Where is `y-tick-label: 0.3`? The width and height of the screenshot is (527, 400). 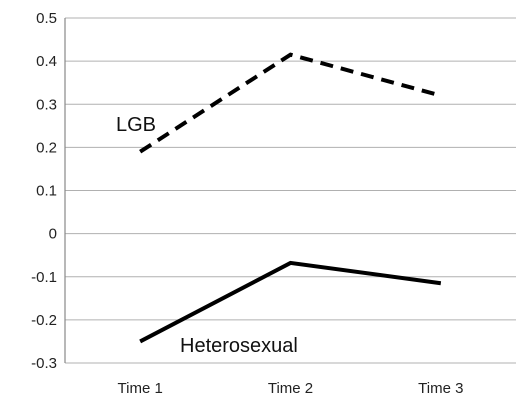 y-tick-label: 0.3 is located at coordinates (46, 104).